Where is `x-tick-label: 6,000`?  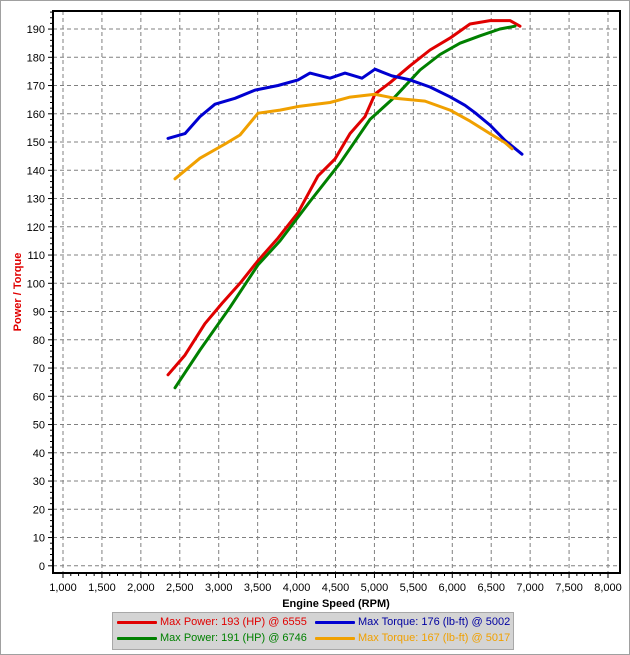
x-tick-label: 6,000 is located at coordinates (453, 588).